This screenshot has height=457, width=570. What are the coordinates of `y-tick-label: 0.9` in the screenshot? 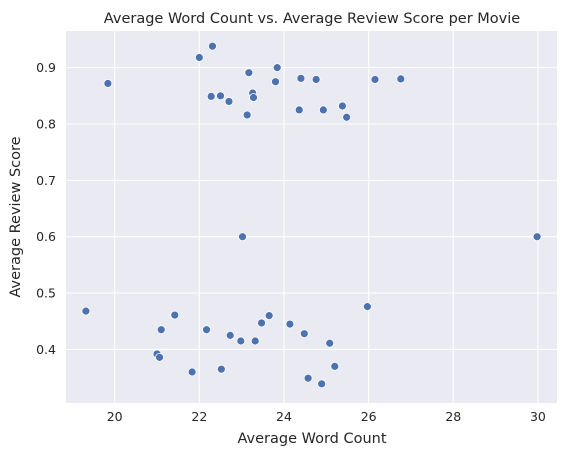 It's located at (46, 67).